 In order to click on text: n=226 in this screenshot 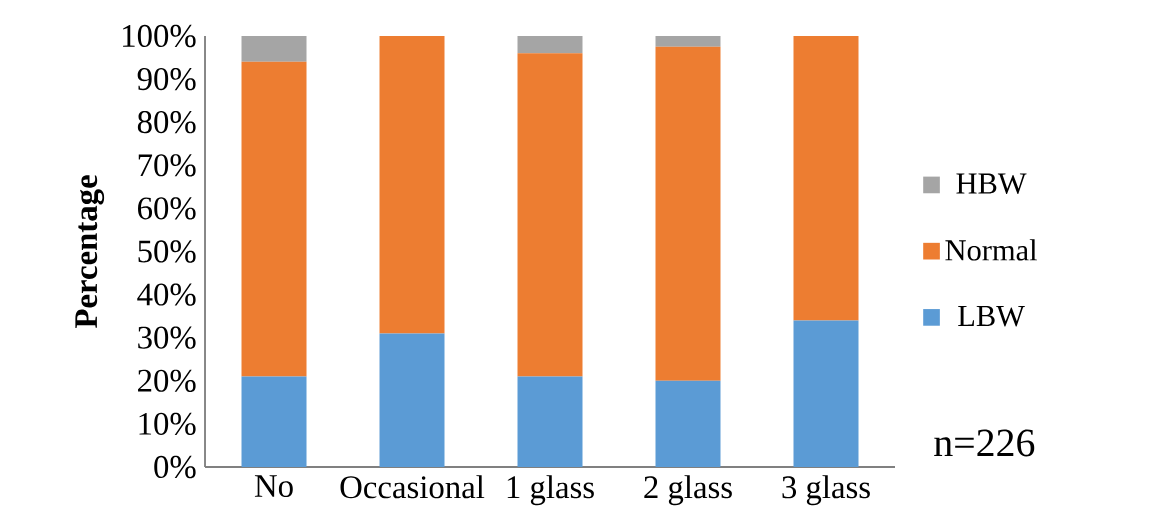, I will do `click(984, 443)`.